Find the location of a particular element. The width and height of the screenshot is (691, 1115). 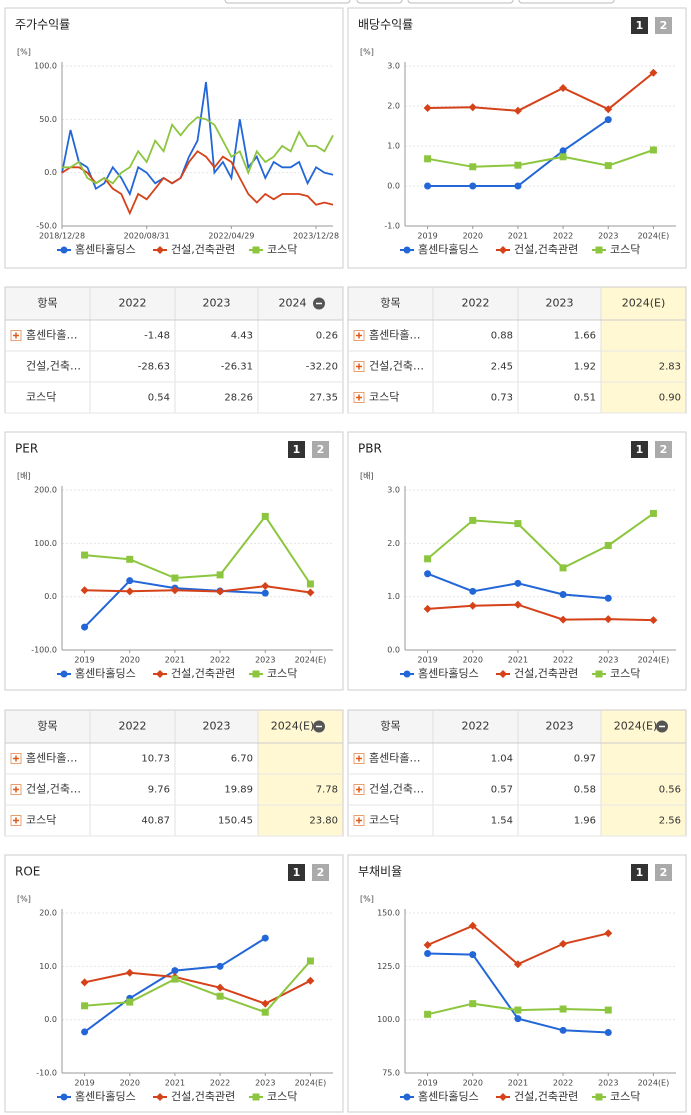

legend-label: 코스닥 is located at coordinates (282, 673).